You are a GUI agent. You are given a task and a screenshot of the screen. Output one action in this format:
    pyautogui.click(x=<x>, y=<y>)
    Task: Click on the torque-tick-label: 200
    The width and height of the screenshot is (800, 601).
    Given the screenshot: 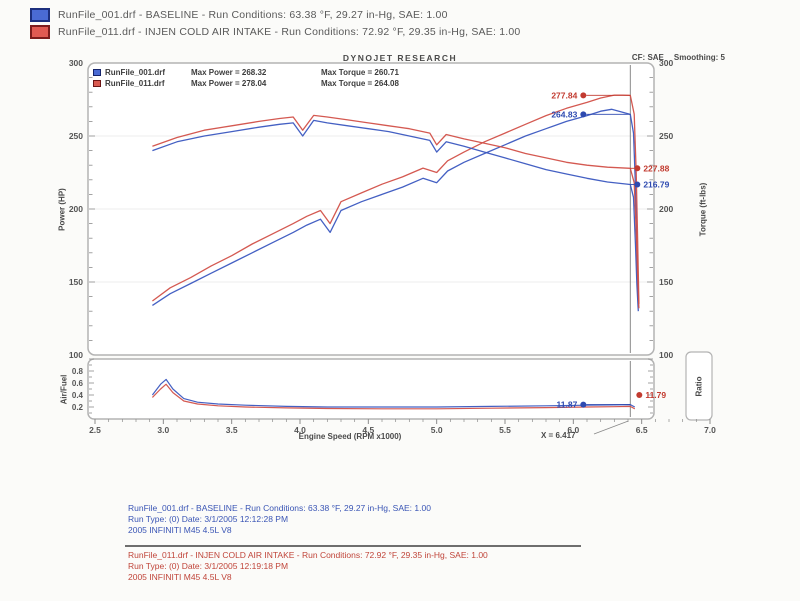 What is the action you would take?
    pyautogui.click(x=666, y=209)
    